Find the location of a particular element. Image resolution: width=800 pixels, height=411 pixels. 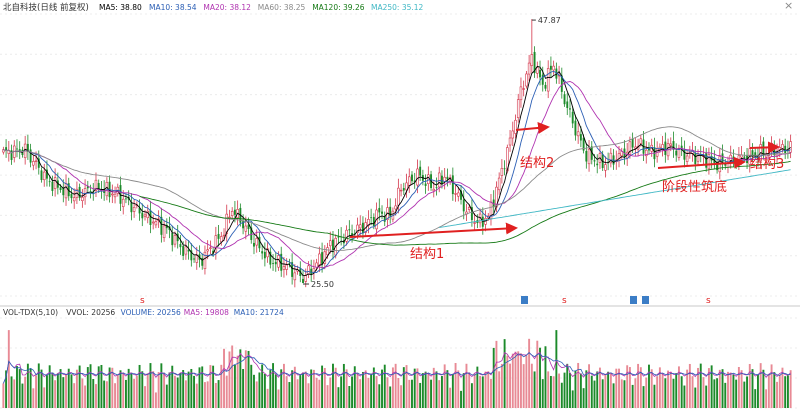

vol-ma10-line is located at coordinates (397, 368).